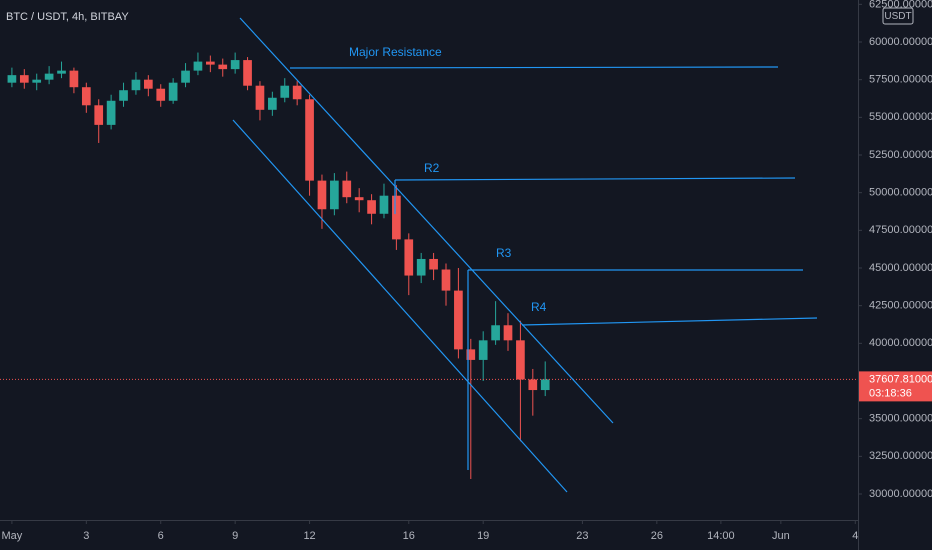 The image size is (932, 550). What do you see at coordinates (900, 155) in the screenshot?
I see `y-tick-label: 52500.000000` at bounding box center [900, 155].